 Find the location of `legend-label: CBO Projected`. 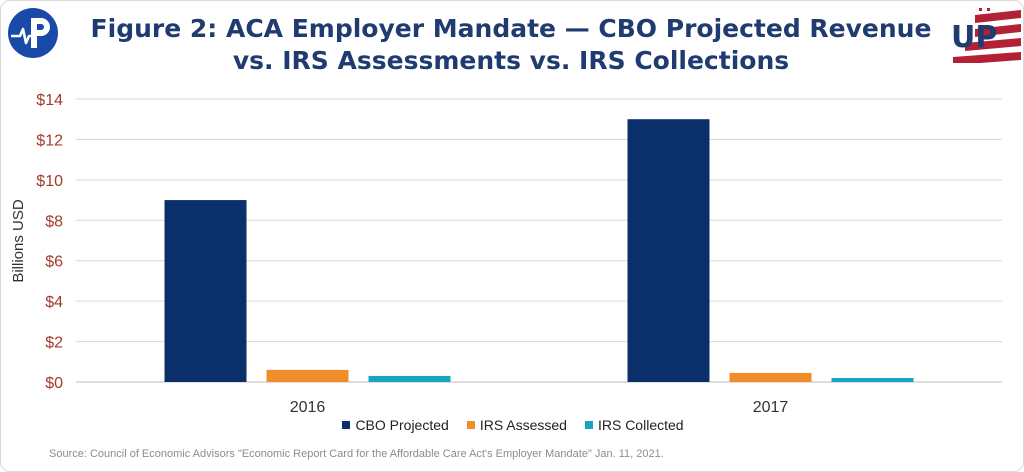

legend-label: CBO Projected is located at coordinates (402, 425).